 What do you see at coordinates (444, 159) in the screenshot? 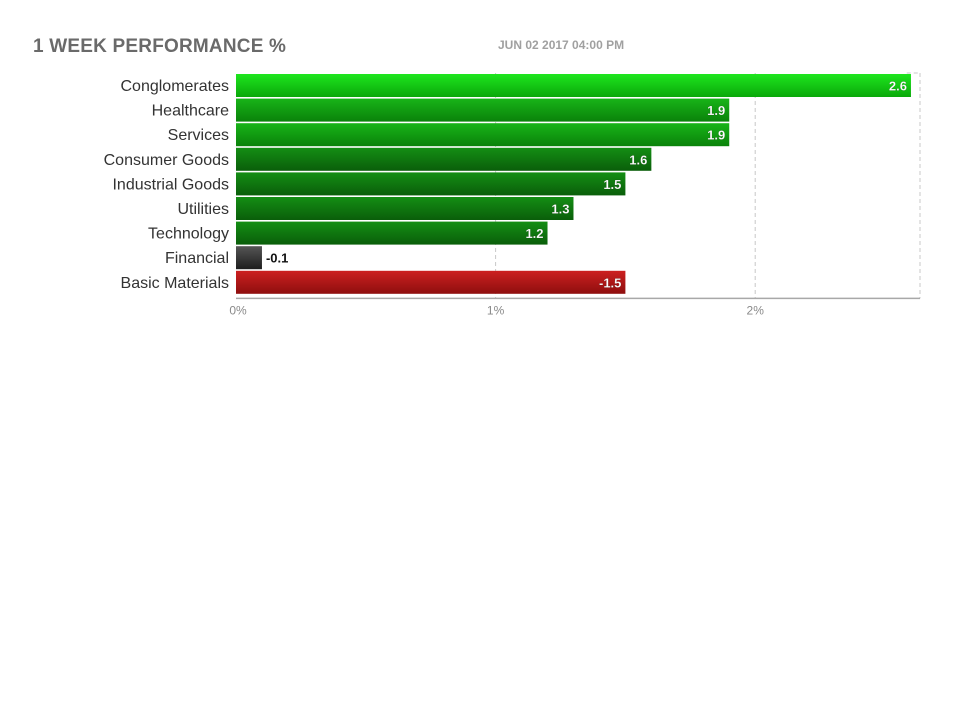
I see `bar-consumer-goods` at bounding box center [444, 159].